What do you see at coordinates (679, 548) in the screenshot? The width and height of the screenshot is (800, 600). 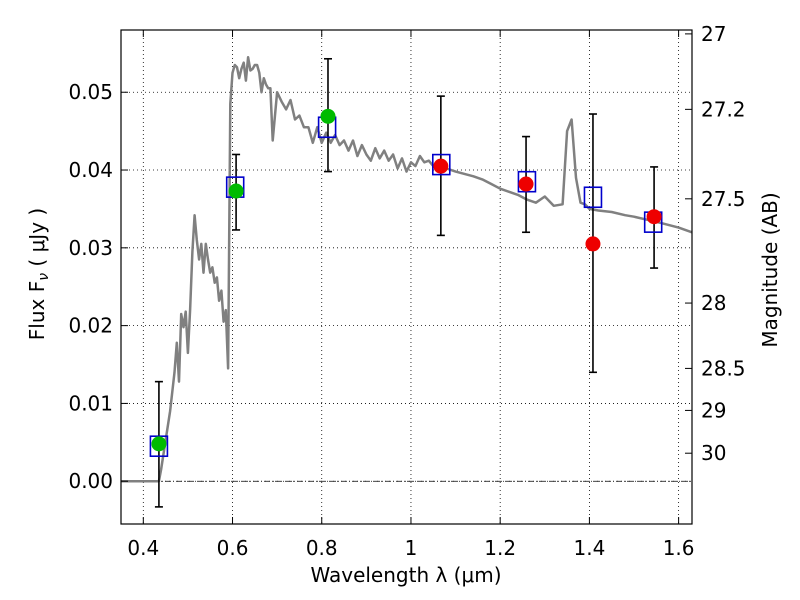 I see `x-tick-label: 1.6` at bounding box center [679, 548].